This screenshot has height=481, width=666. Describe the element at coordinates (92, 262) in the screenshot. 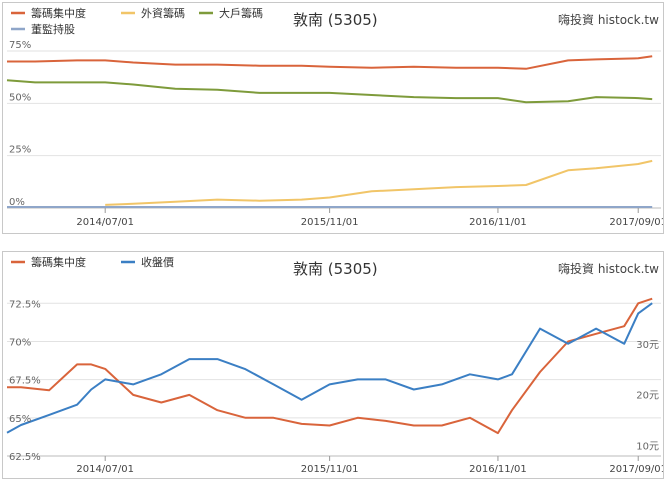

I see `legend: 籌碼集中度 收盤價` at that location.